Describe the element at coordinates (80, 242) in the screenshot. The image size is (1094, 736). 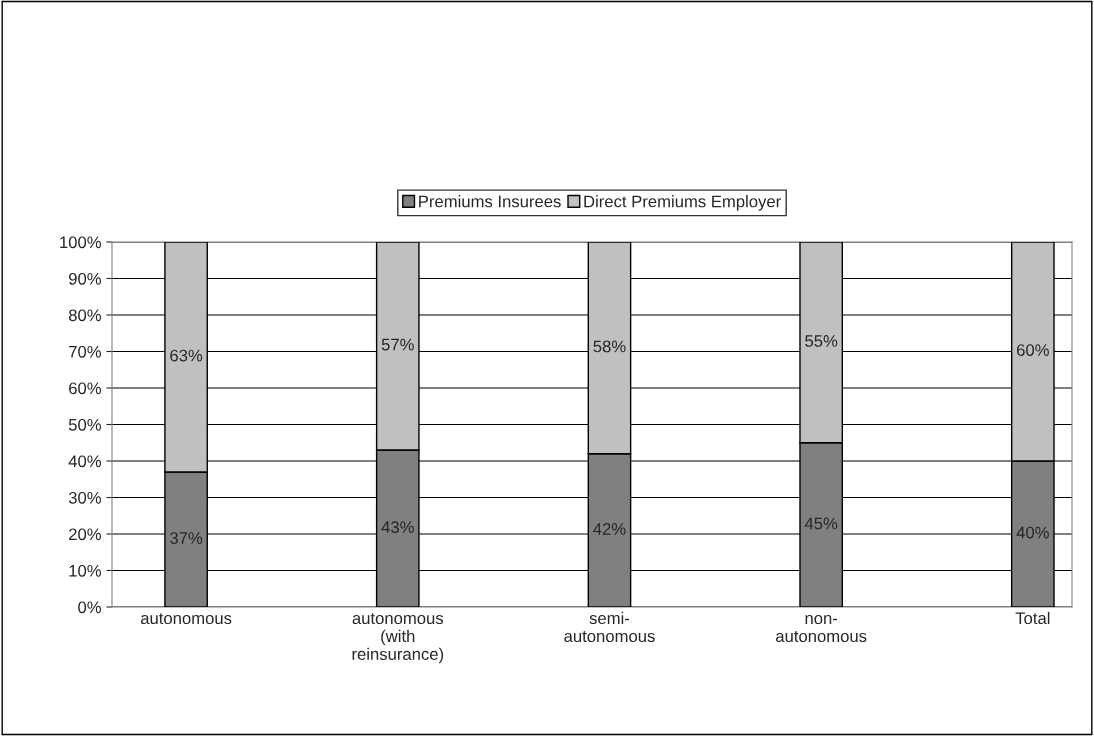
I see `y-tick-label: 100%` at that location.